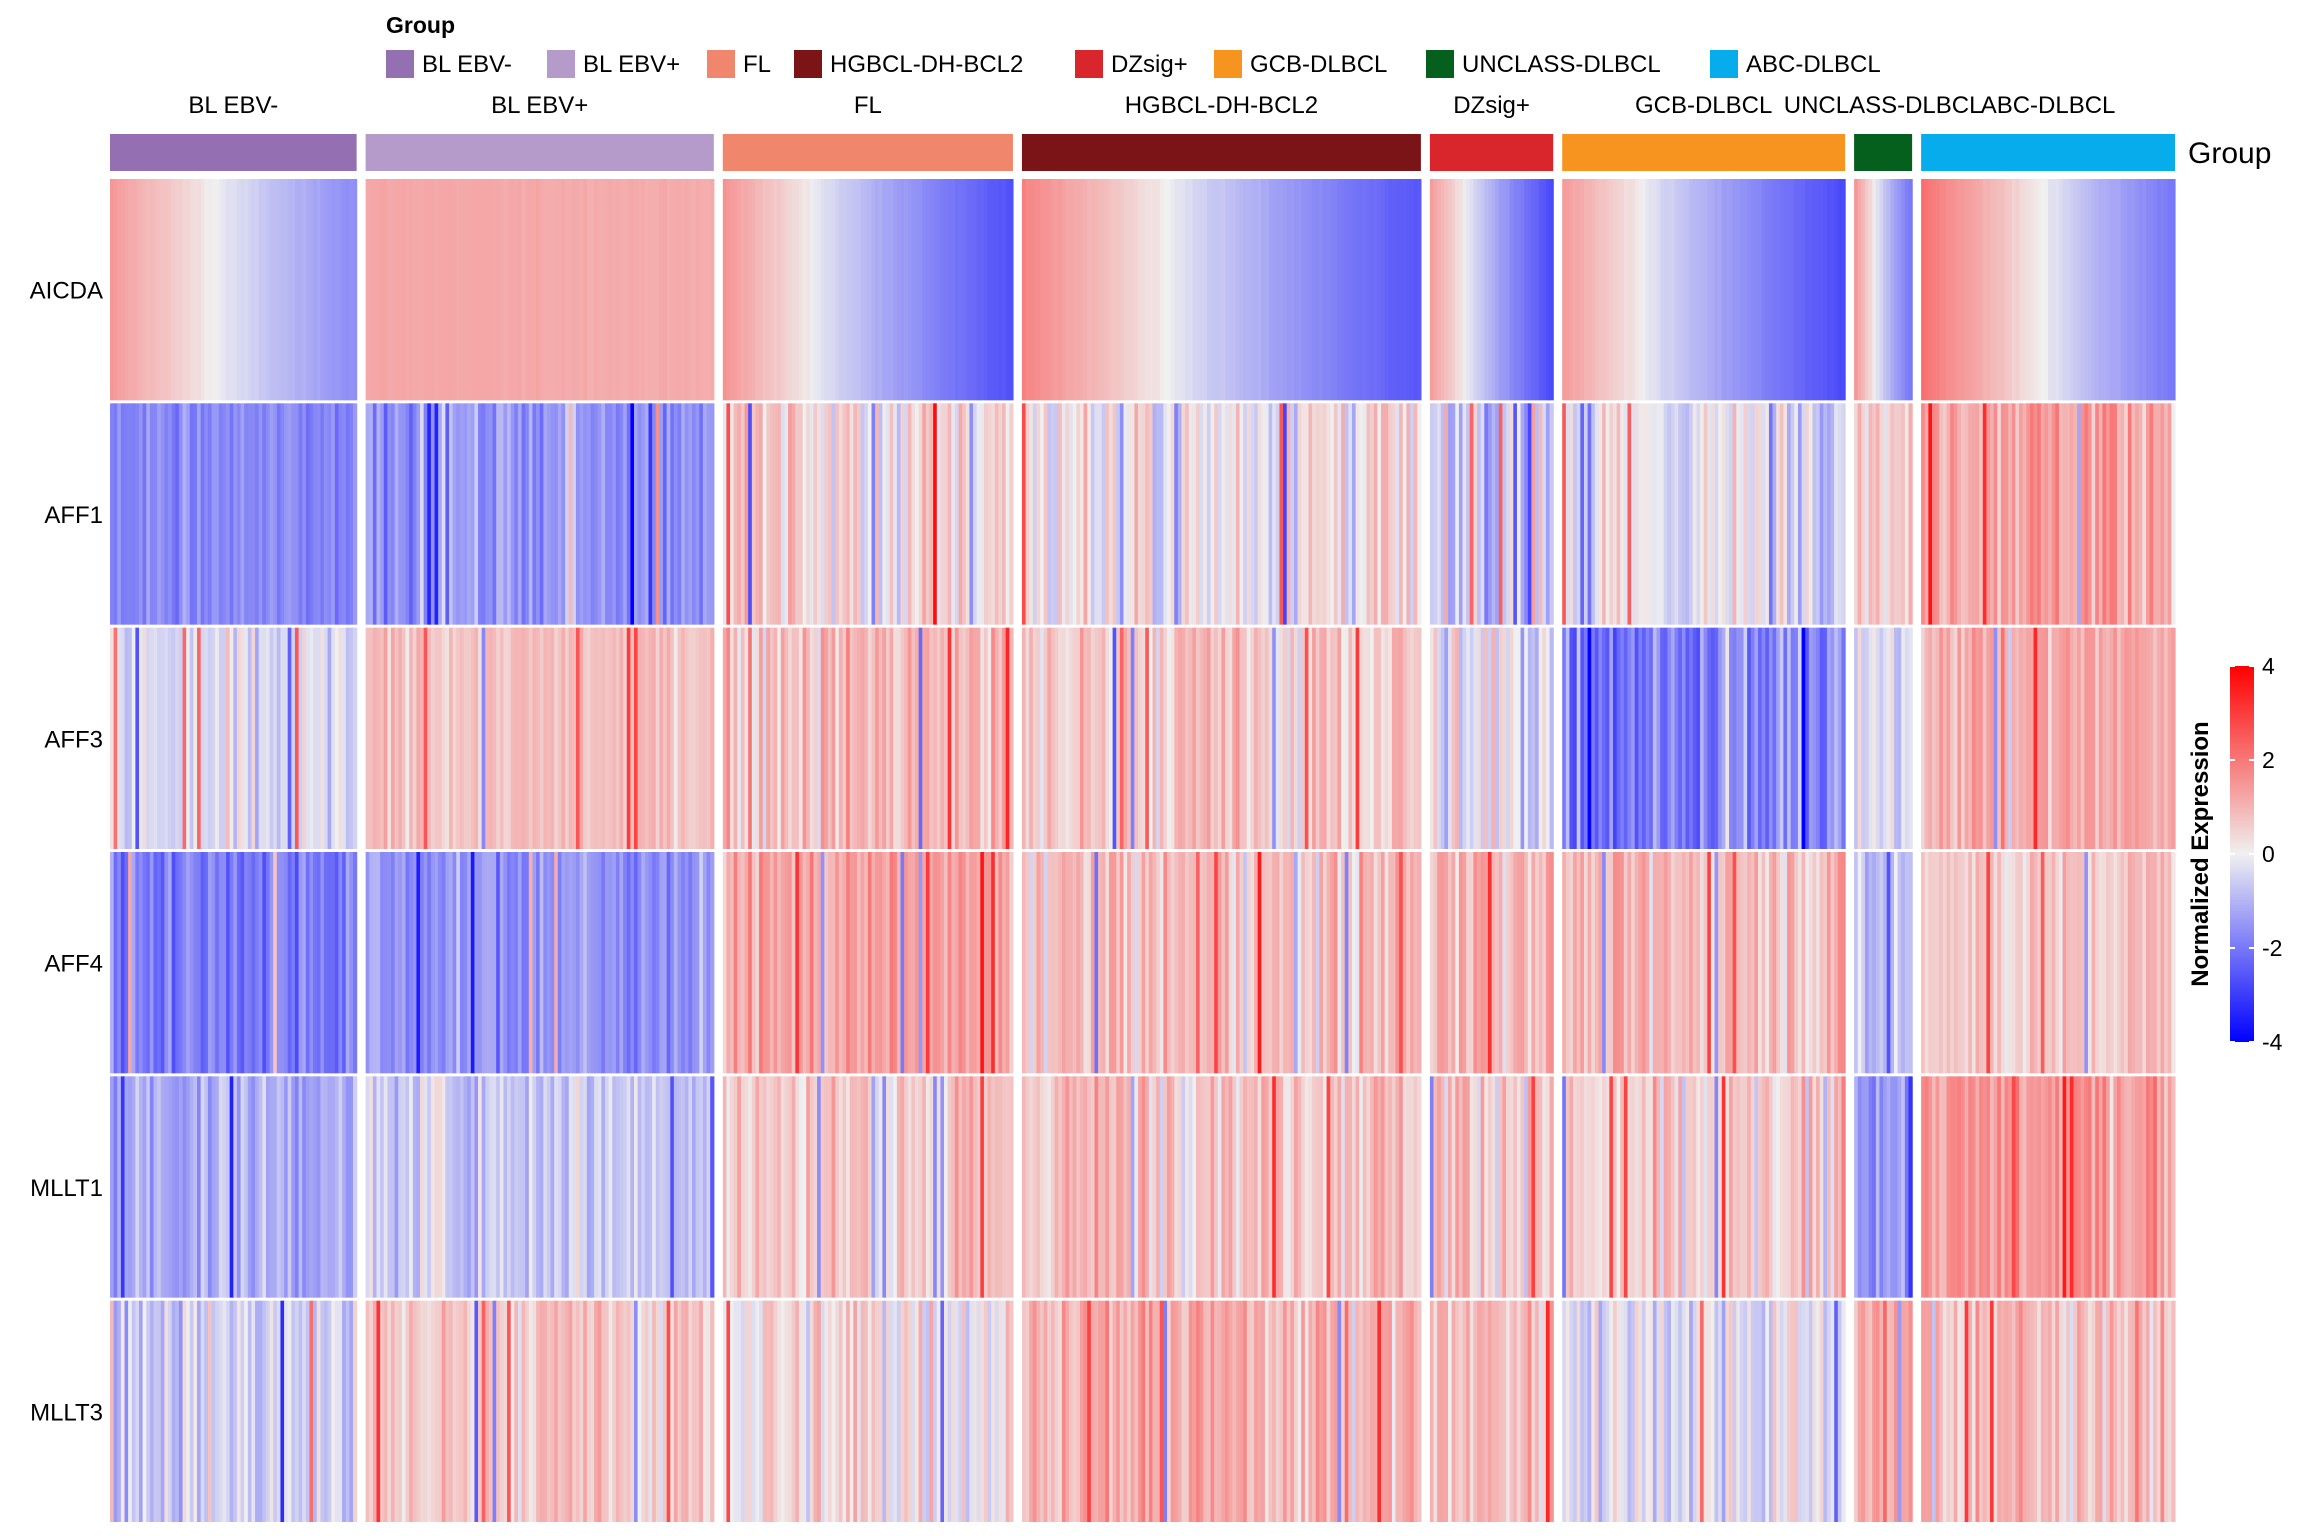  Describe the element at coordinates (1149, 64) in the screenshot. I see `legend-label: DZsig+` at that location.